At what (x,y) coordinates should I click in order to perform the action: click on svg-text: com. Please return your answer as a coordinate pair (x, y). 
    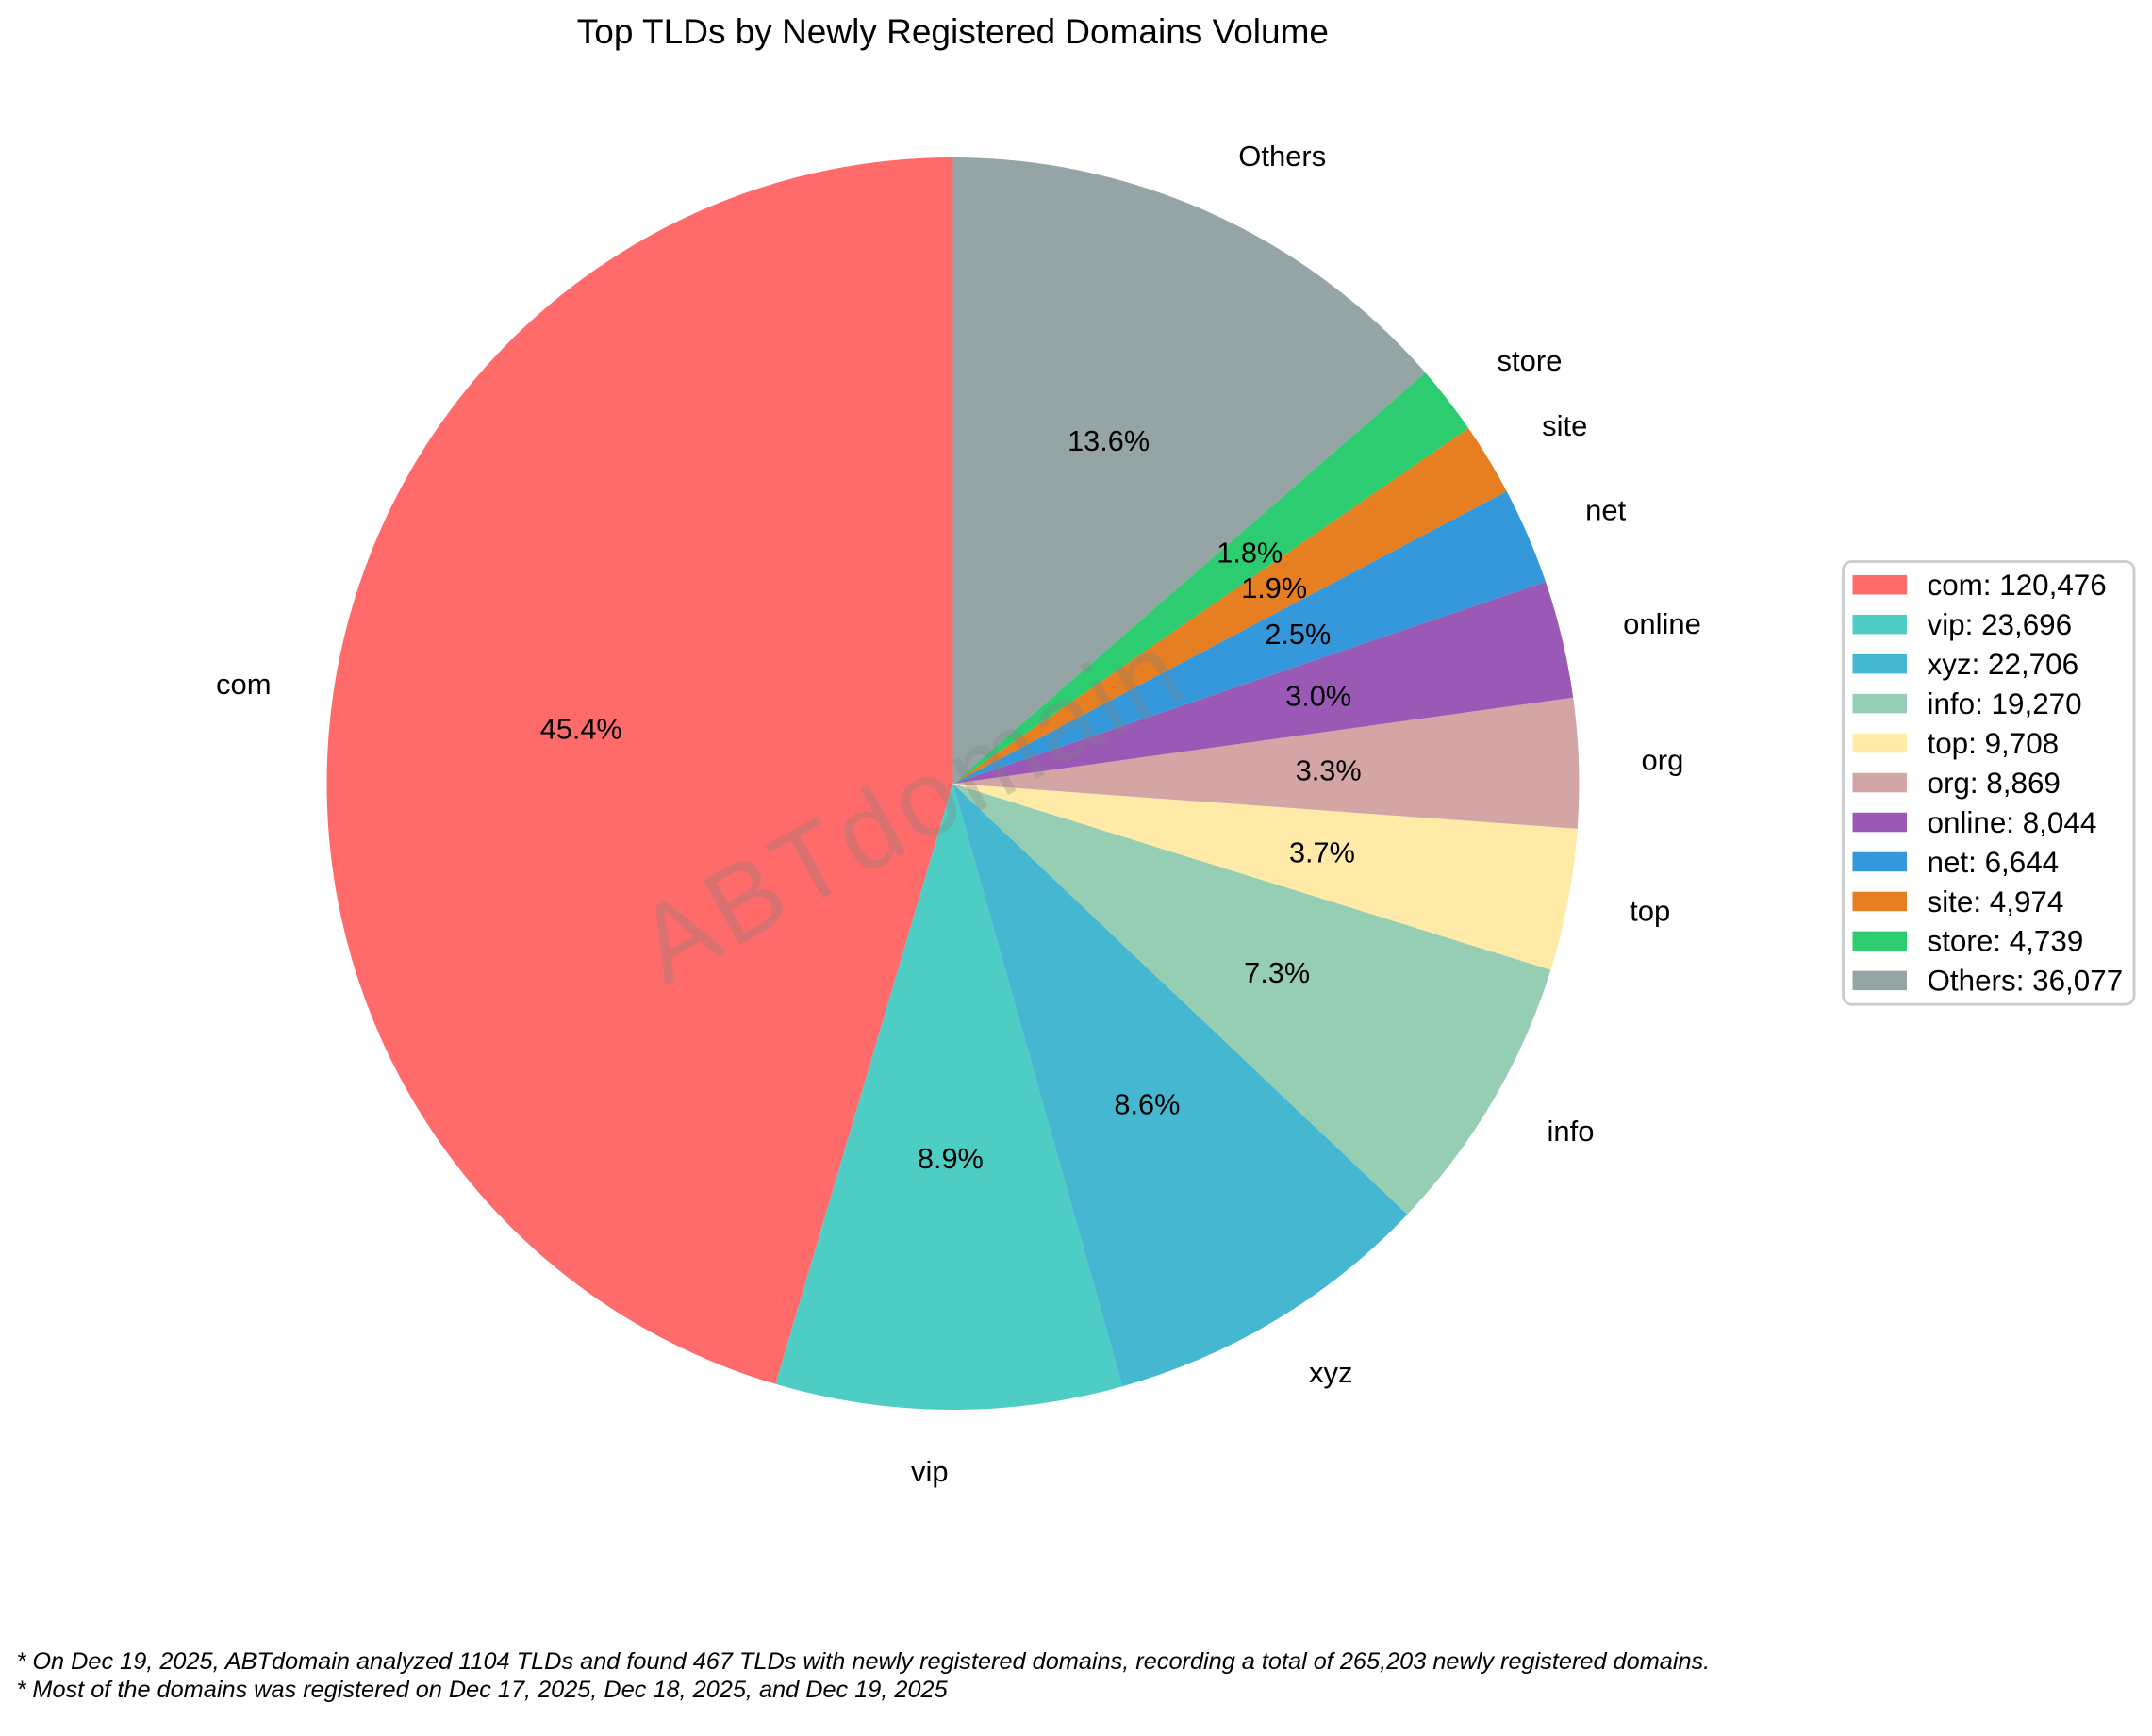
    Looking at the image, I should click on (244, 684).